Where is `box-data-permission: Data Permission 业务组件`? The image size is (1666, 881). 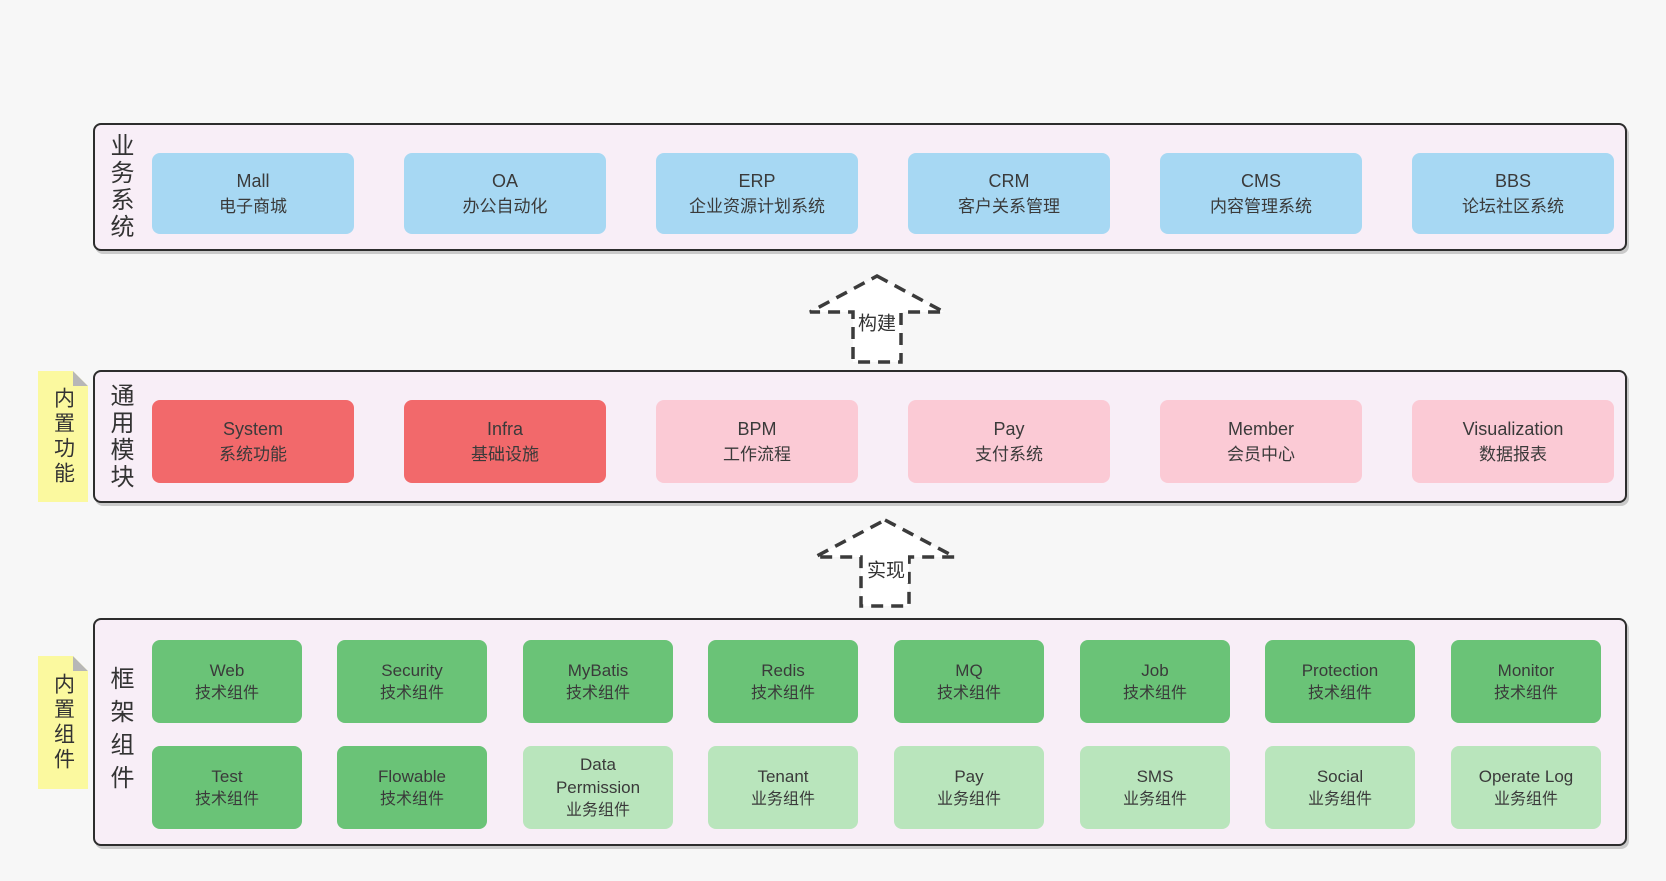
box-data-permission: Data Permission 业务组件 is located at coordinates (598, 787).